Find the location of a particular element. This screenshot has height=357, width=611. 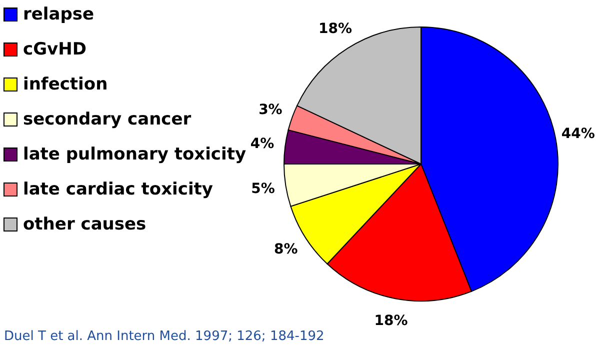

text: Duel T et al. Ann Intern Med. 1997; 126; 184-192 is located at coordinates (164, 336).